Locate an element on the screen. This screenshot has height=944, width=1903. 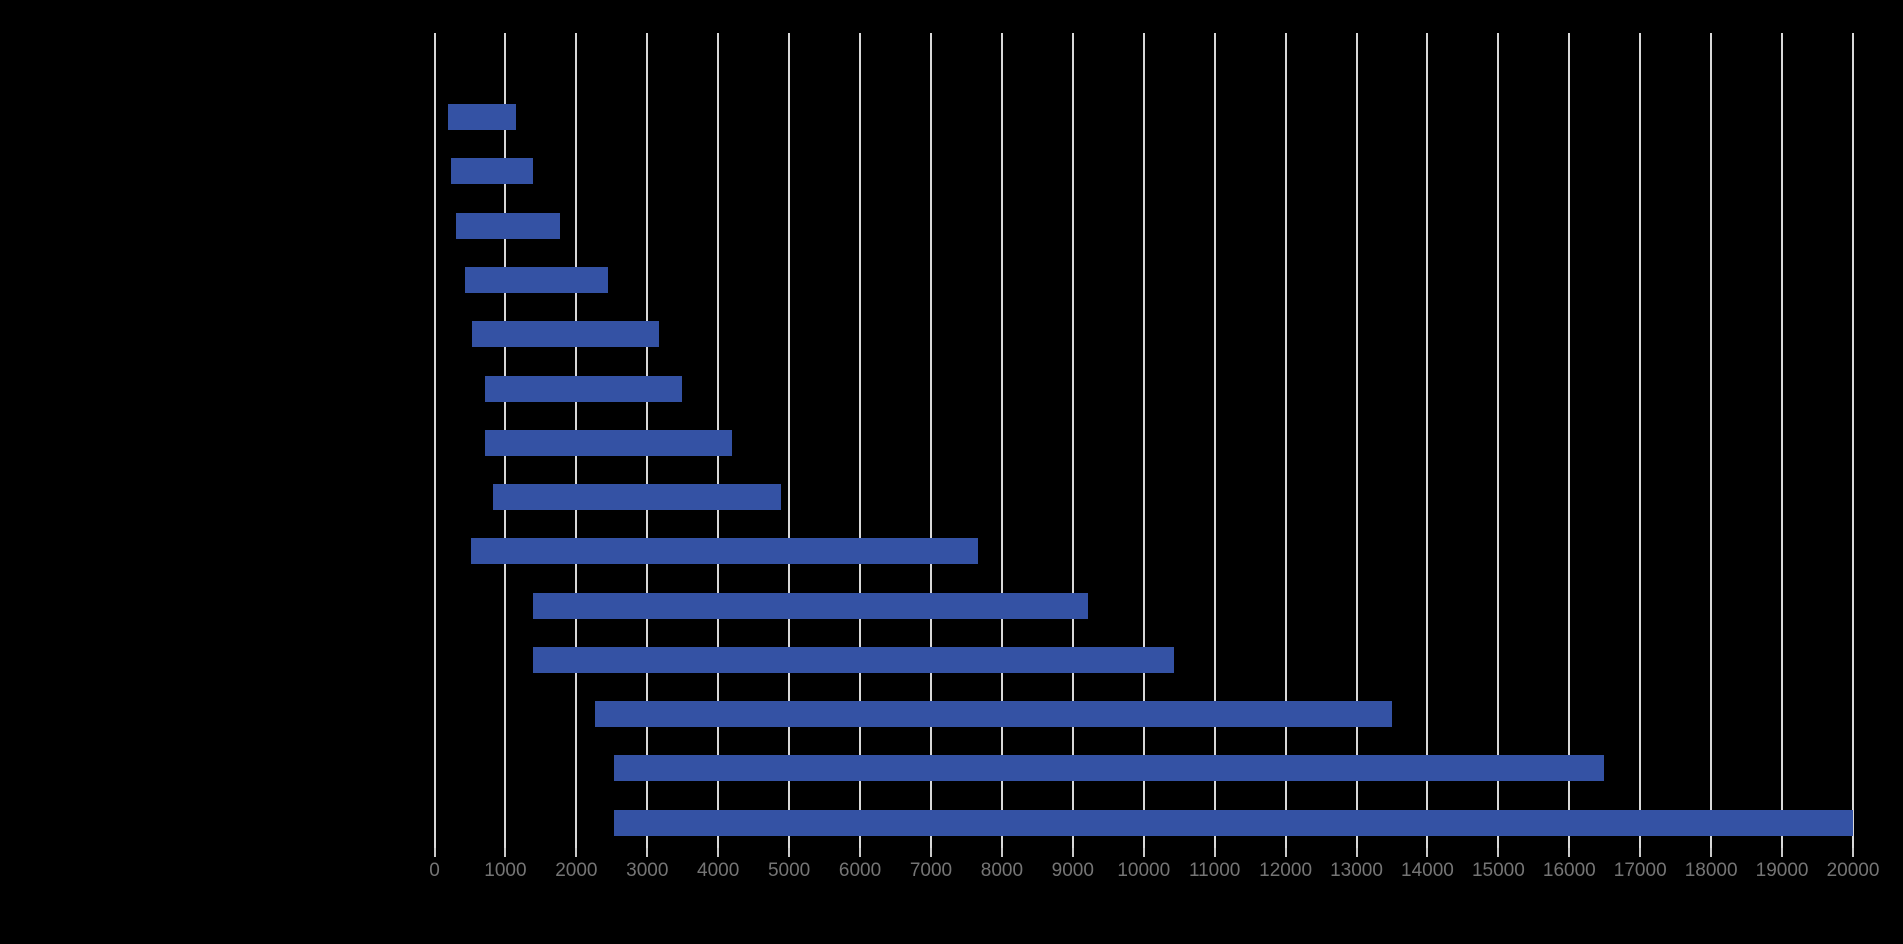
x-axis-tick-label: 13000 is located at coordinates (1356, 870).